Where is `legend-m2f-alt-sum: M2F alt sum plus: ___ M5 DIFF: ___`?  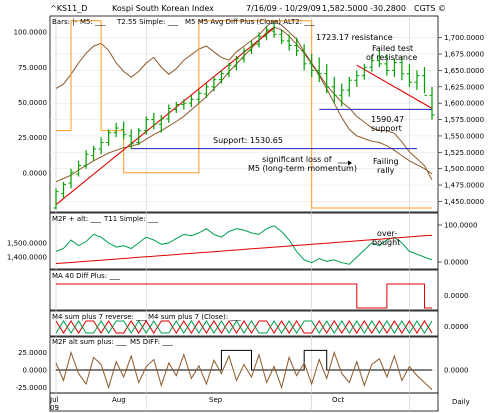 legend-m2f-alt-sum: M2F alt sum plus: ___ M5 DIFF: ___ is located at coordinates (112, 342).